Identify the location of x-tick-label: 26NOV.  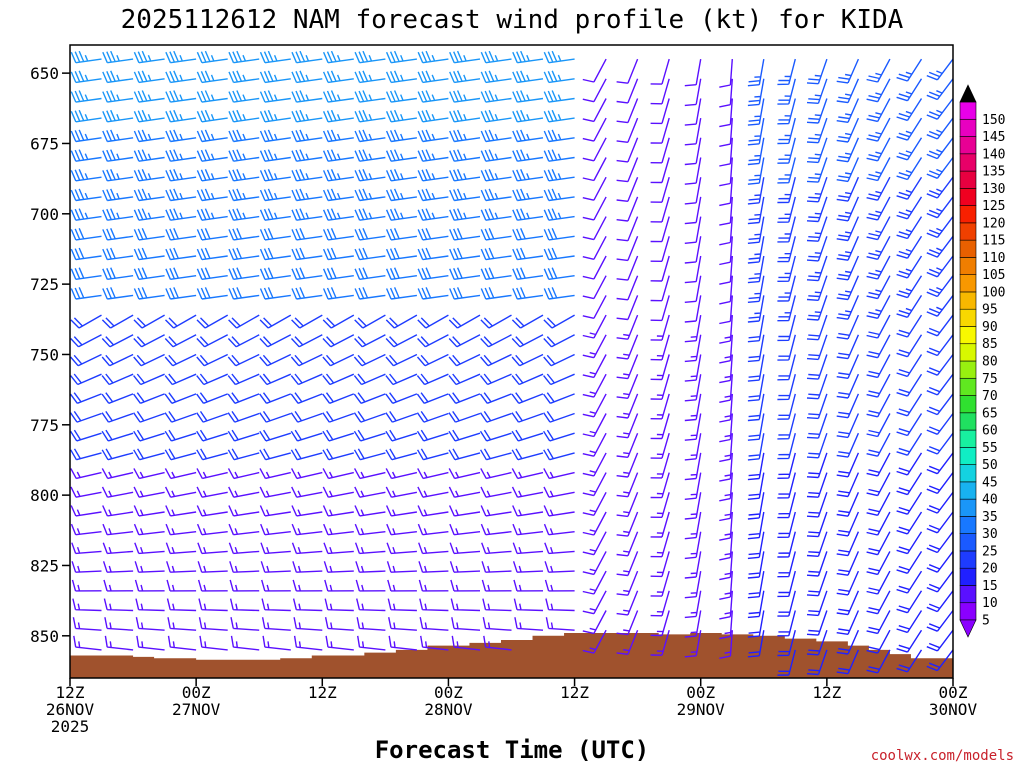
(70, 709).